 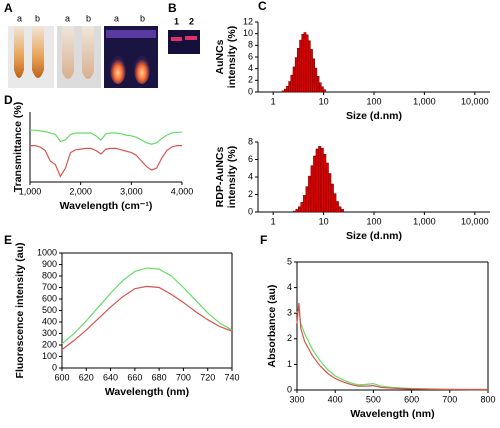 What do you see at coordinates (49, 298) in the screenshot?
I see `y-tick-label: 600` at bounding box center [49, 298].